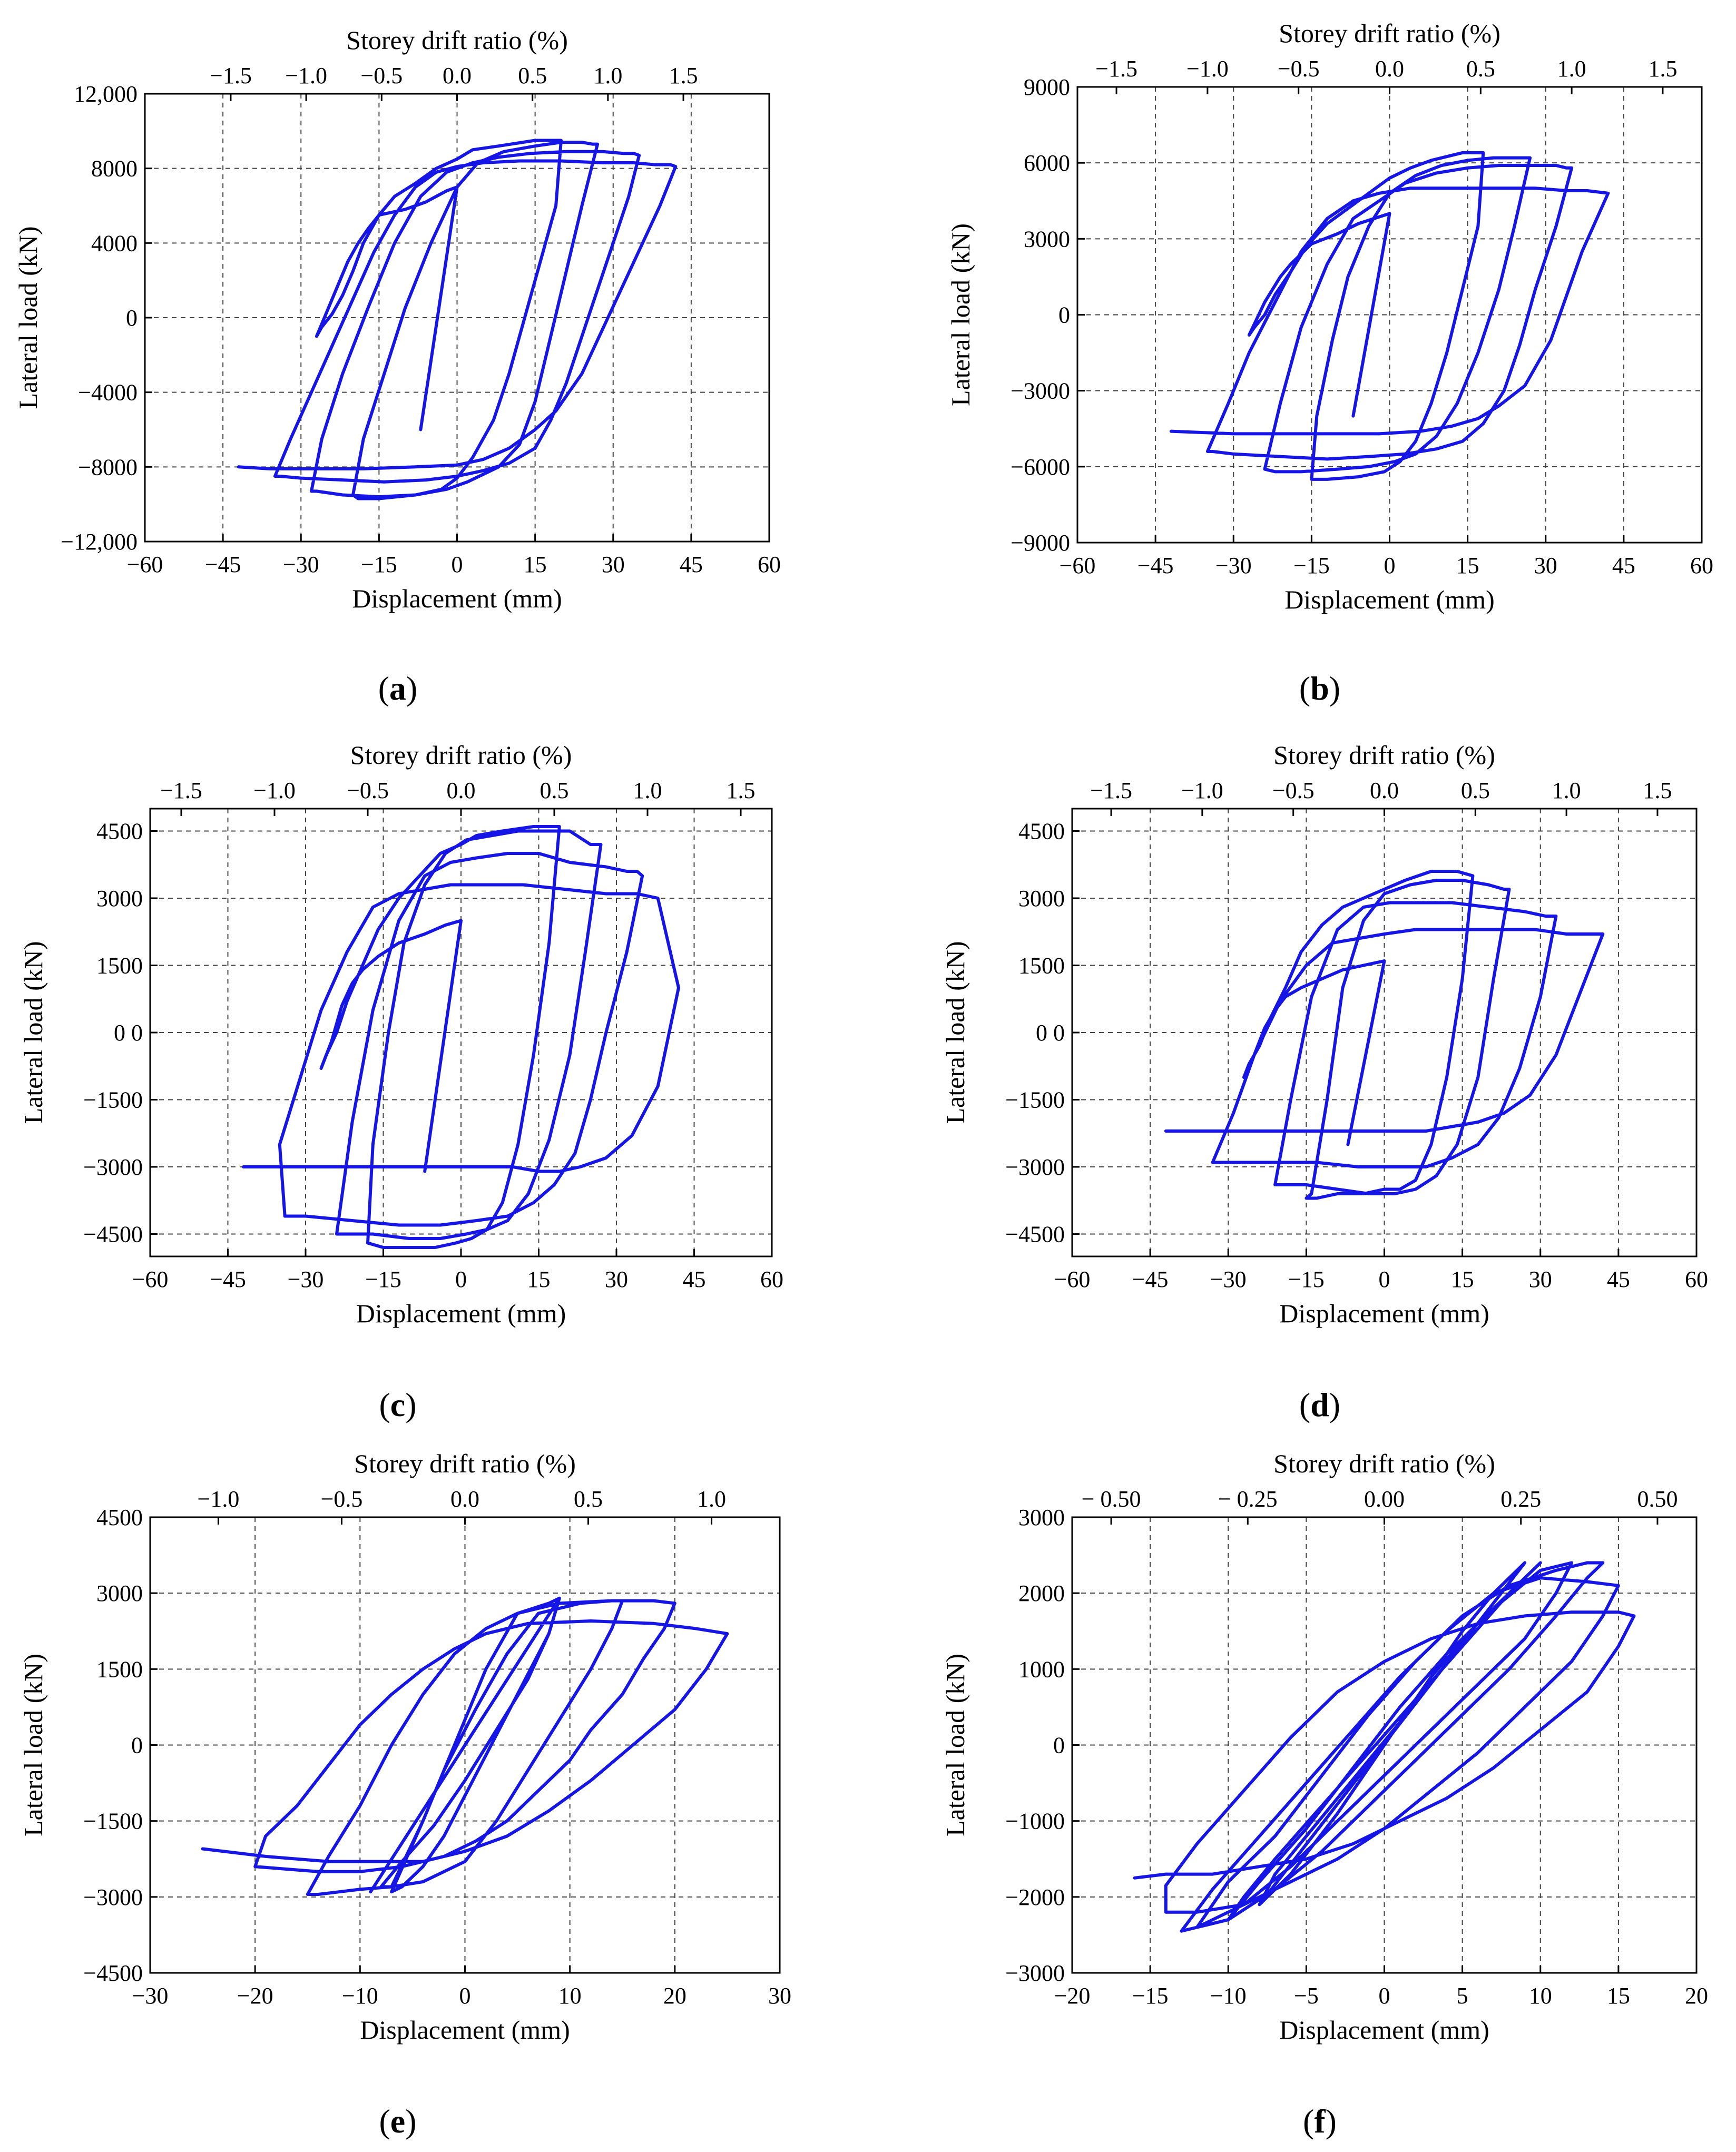  What do you see at coordinates (1041, 1669) in the screenshot?
I see `y-tick-label: 1000` at bounding box center [1041, 1669].